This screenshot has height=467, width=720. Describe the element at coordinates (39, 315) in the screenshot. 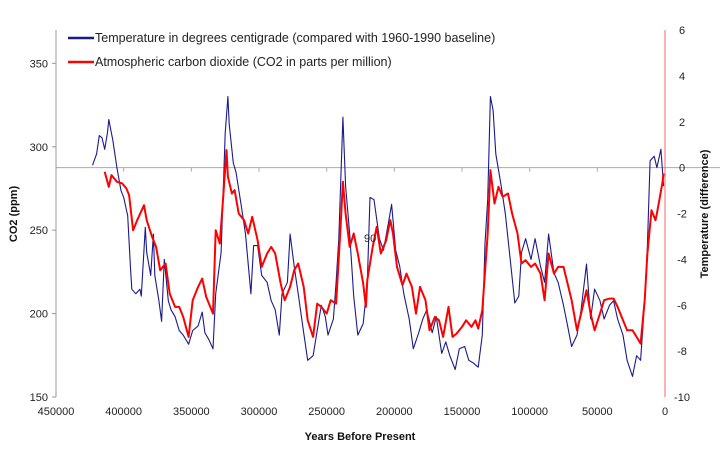

I see `y-tick-label: 200` at that location.